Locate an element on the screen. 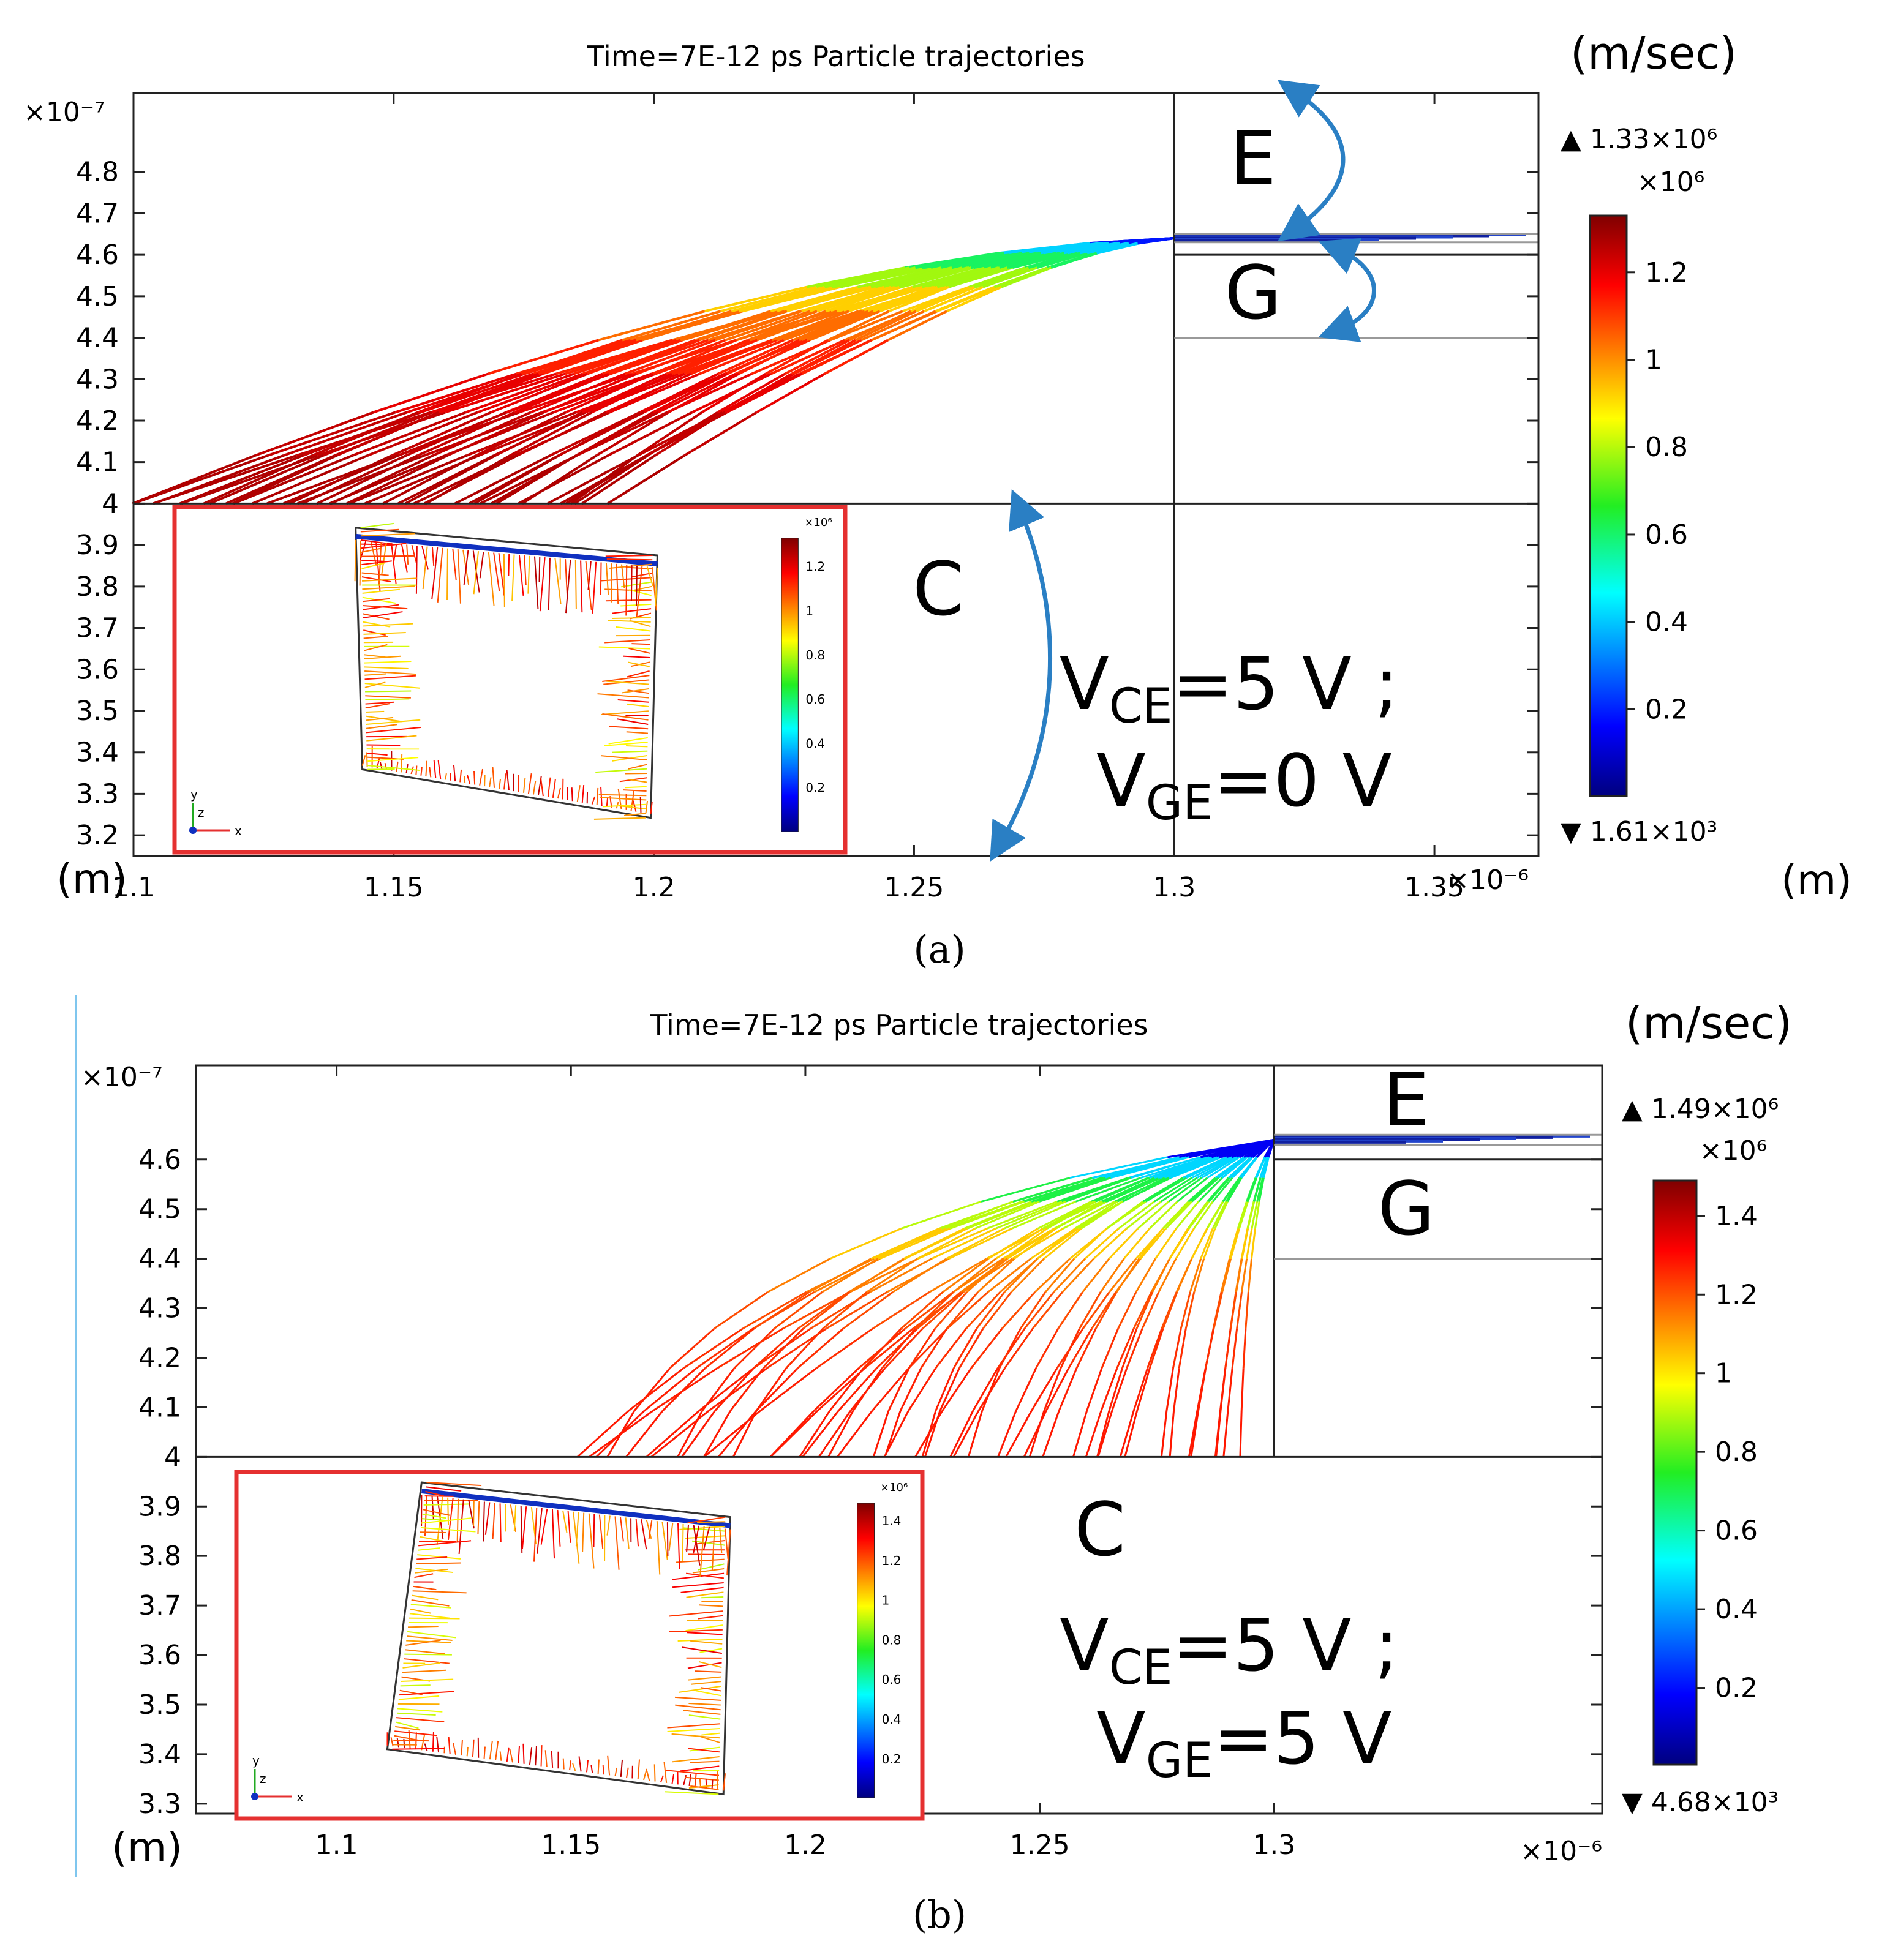  y-tick-label: 3.3 is located at coordinates (160, 1804).